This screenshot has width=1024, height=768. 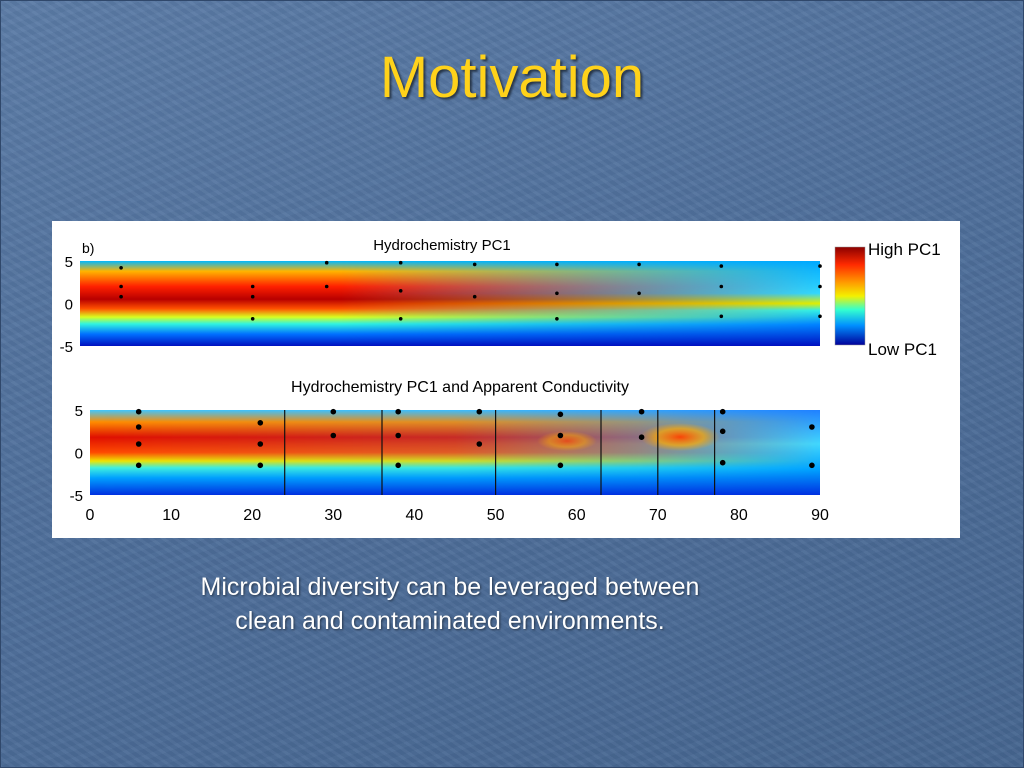 I want to click on heatmap-1-field, so click(x=450, y=303).